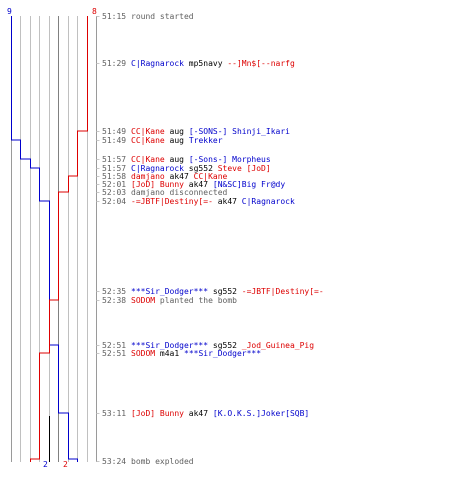  I want to click on event-text-part: mp5navy, so click(205, 63).